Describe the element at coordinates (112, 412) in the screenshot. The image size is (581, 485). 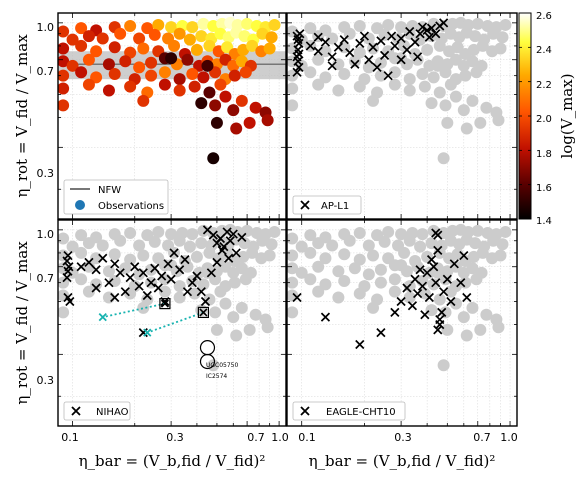
I see `legend-nihao-label: NIHAO` at that location.